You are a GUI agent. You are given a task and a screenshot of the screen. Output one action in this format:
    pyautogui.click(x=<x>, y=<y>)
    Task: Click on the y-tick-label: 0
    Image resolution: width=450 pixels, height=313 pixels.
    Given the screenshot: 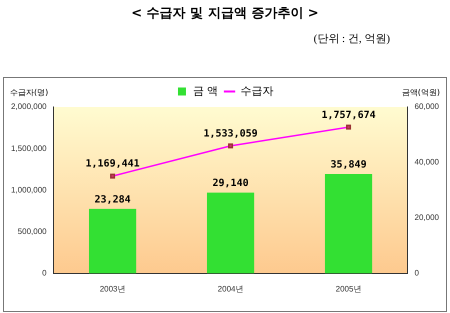 What is the action you would take?
    pyautogui.click(x=45, y=273)
    